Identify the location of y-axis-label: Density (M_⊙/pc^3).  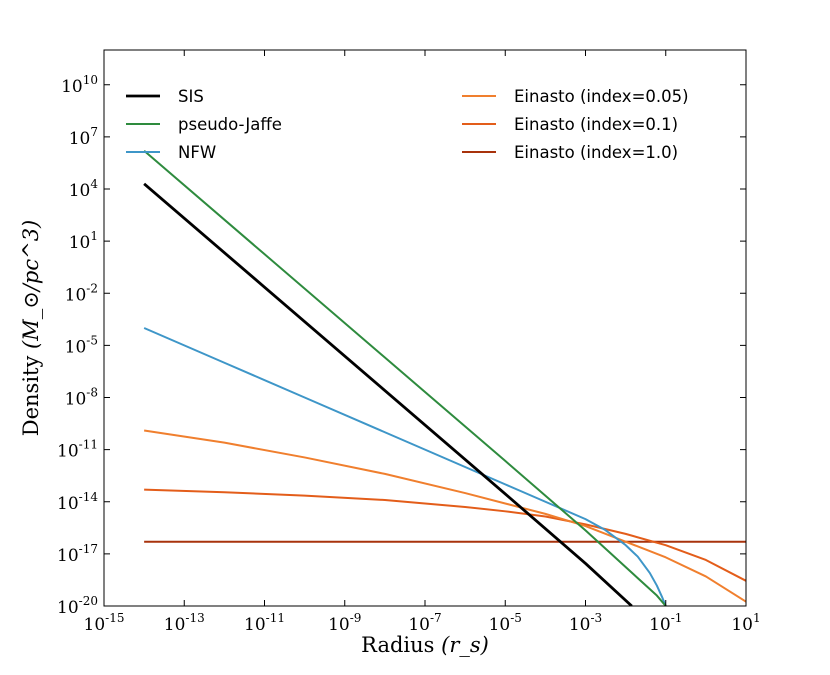
(31, 328).